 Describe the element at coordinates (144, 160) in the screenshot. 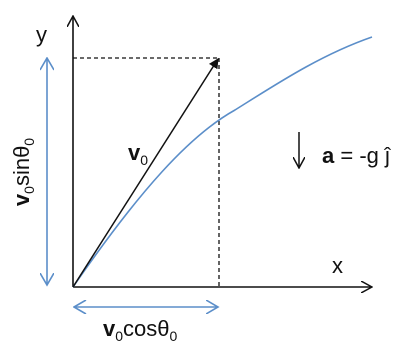

I see `velocity-subscript: 0` at that location.